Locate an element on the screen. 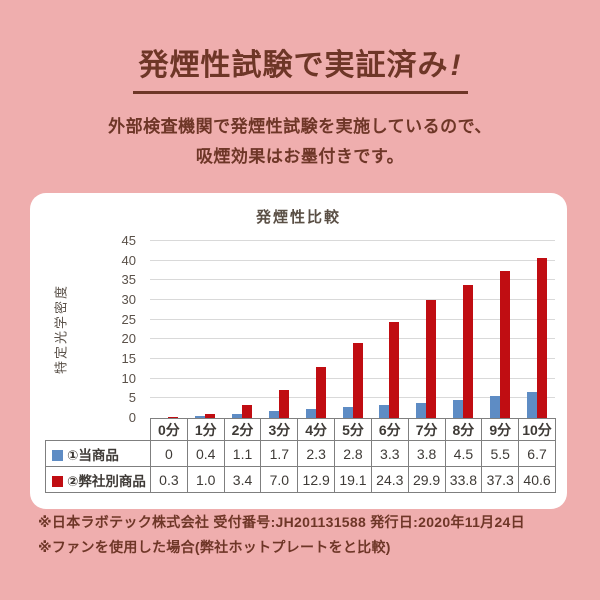 The image size is (600, 600). x-category-cell: 0分 is located at coordinates (169, 429).